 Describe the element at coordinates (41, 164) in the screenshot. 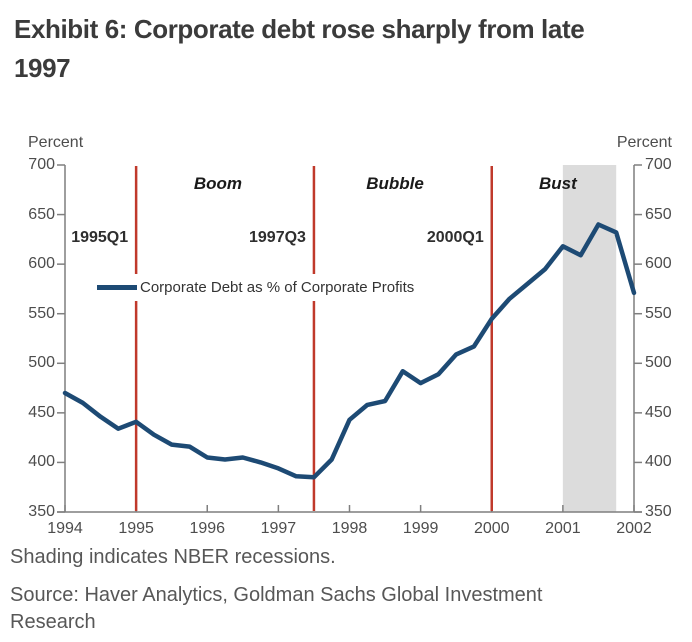

I see `y-axis-label-left: 700` at that location.